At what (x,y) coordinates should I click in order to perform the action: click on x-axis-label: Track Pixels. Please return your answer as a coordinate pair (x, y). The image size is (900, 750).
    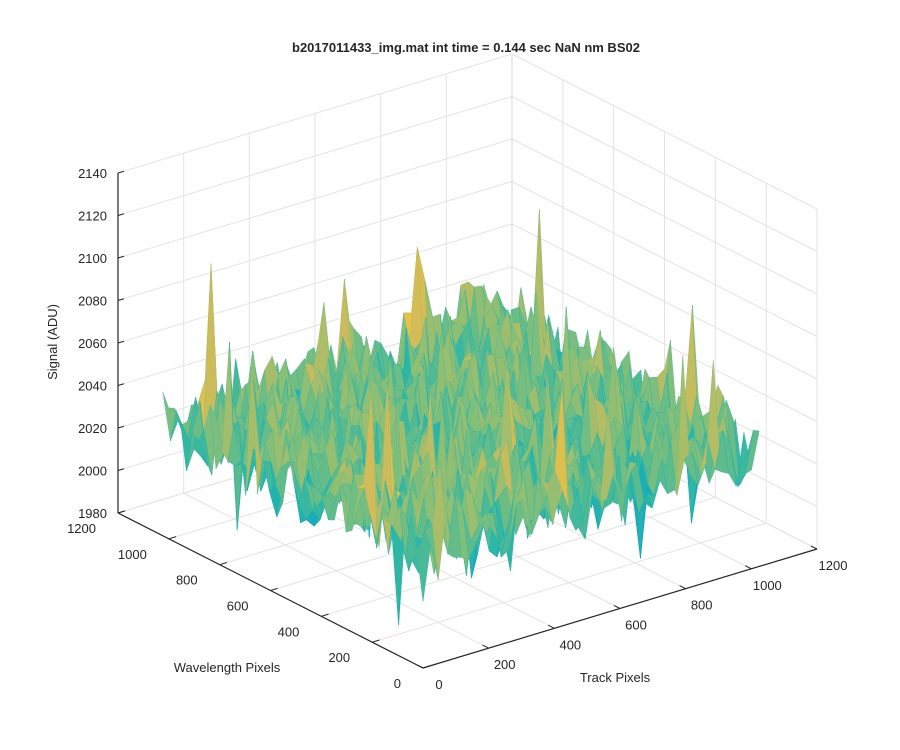
    Looking at the image, I should click on (615, 677).